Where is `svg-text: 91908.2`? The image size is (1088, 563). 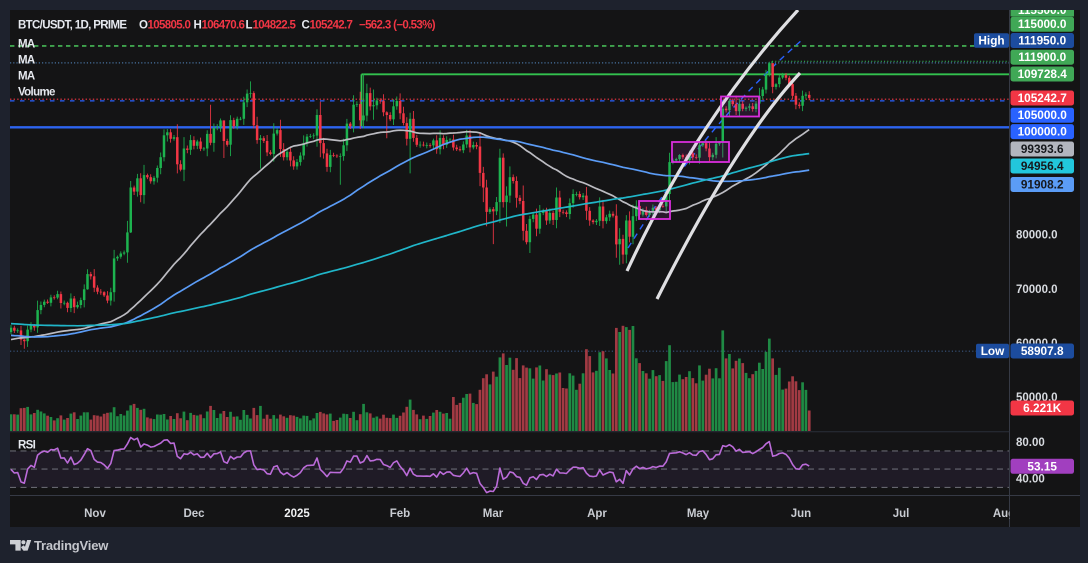 svg-text: 91908.2 is located at coordinates (1042, 185).